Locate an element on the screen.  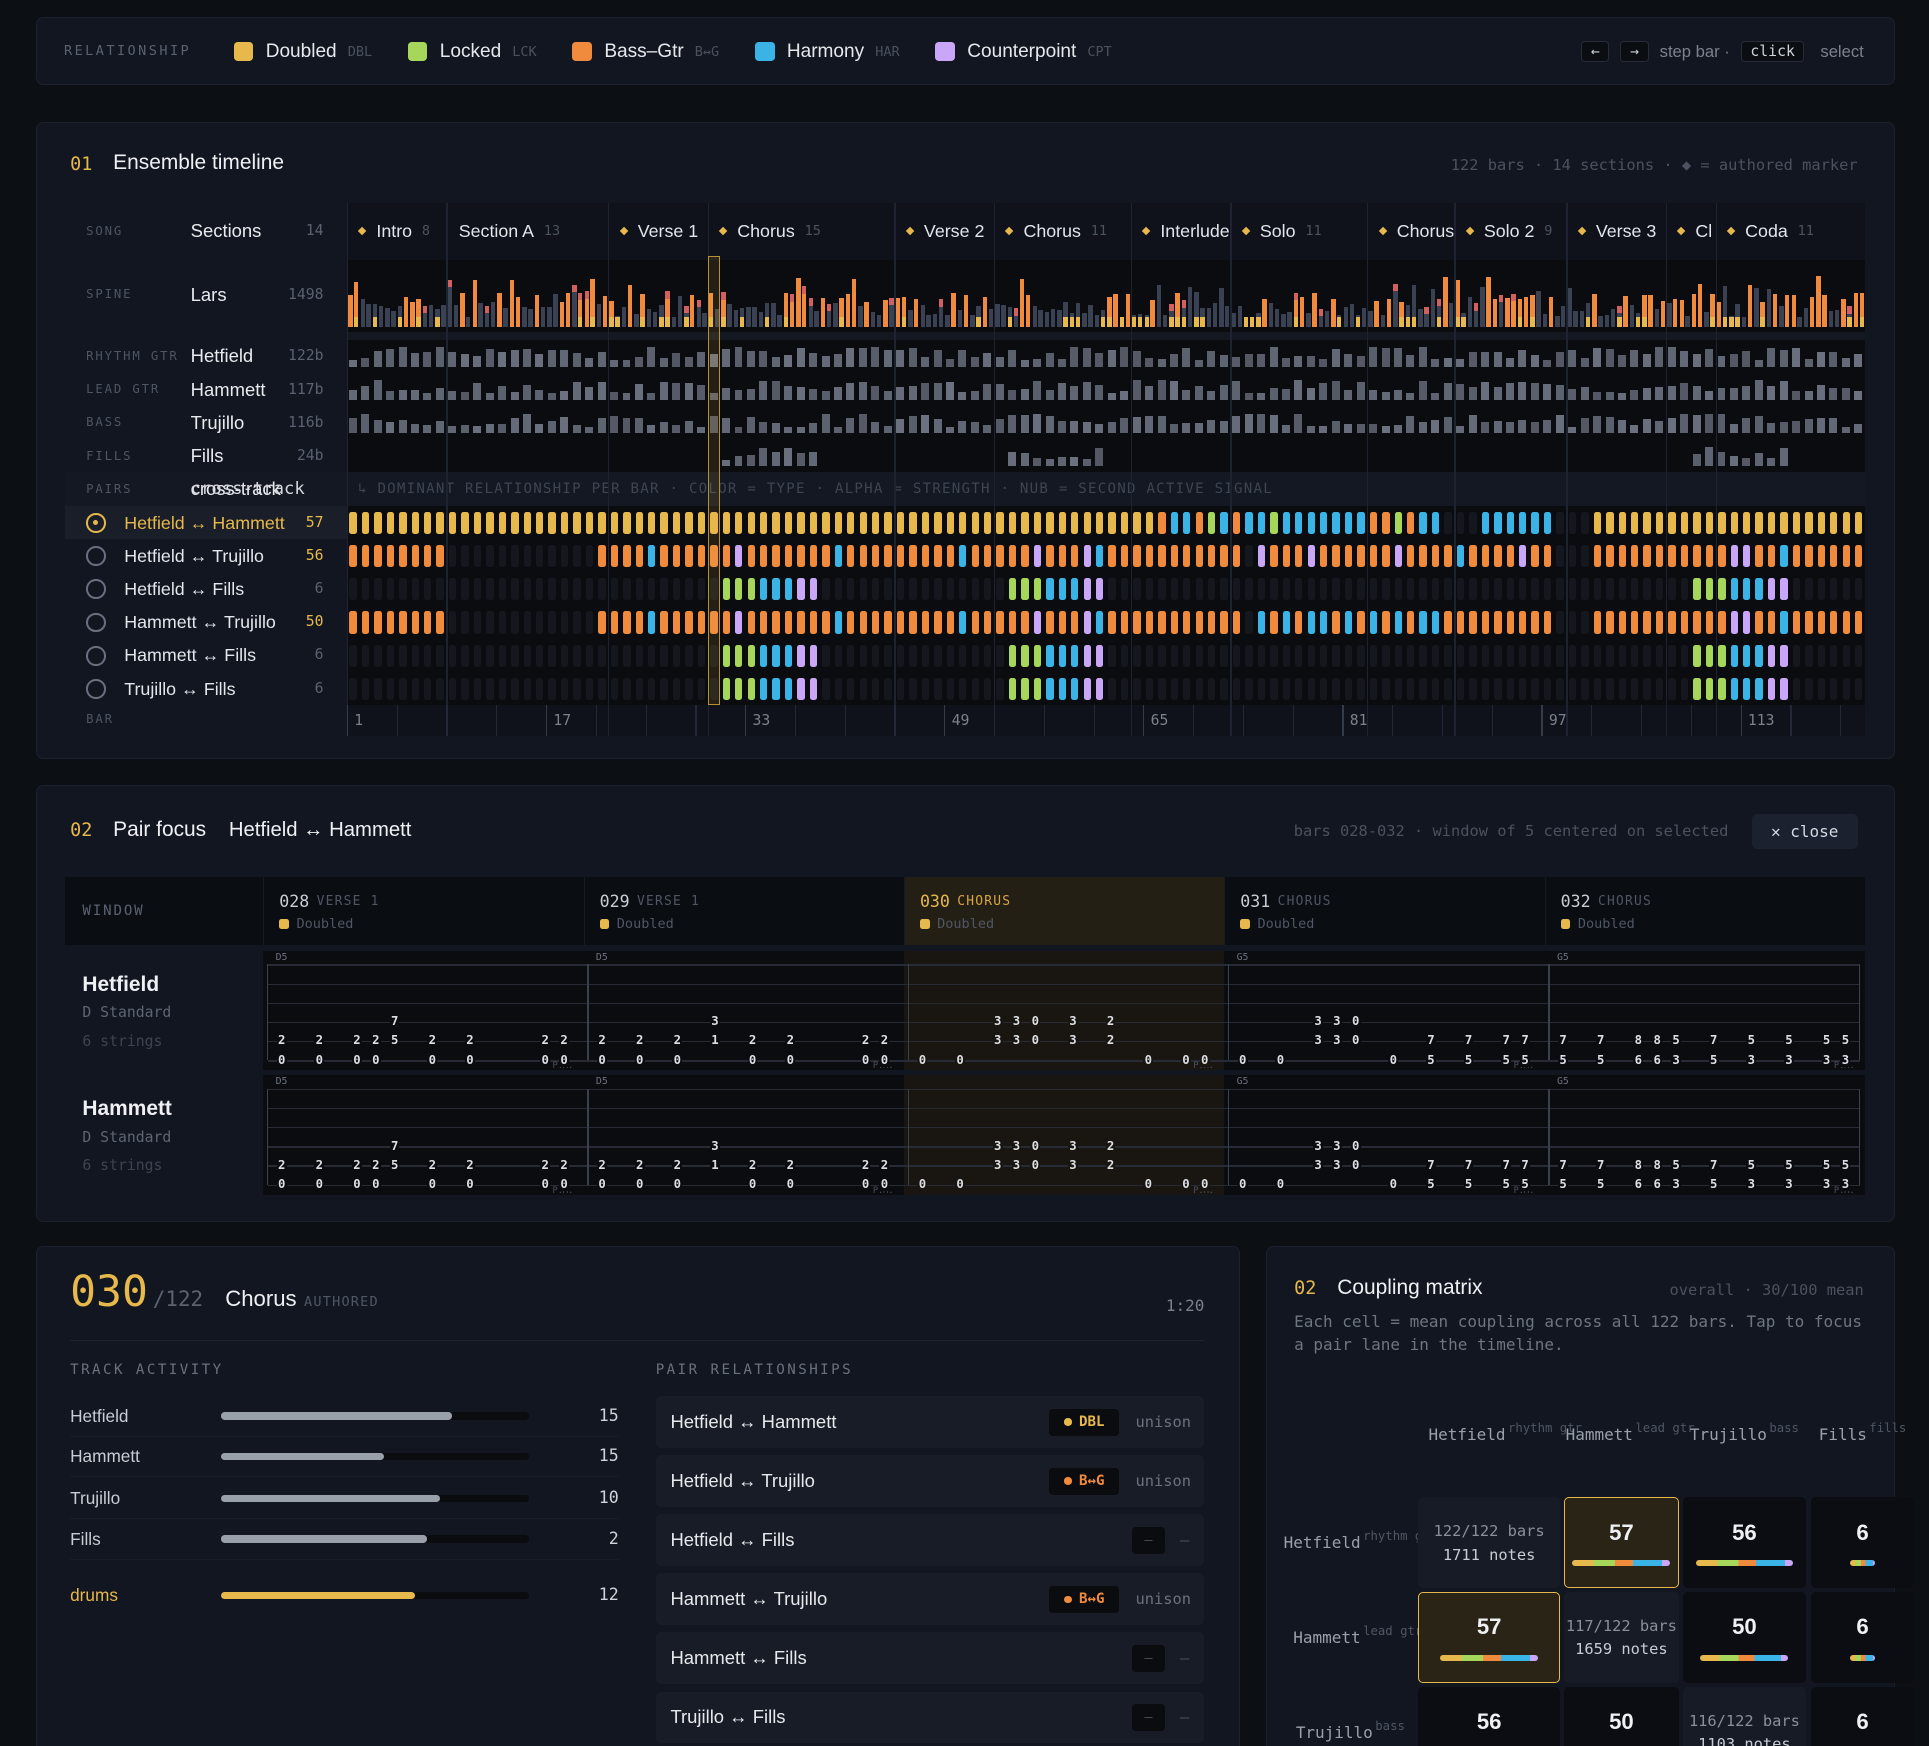
rel-swatch is located at coordinates (1565, 923).